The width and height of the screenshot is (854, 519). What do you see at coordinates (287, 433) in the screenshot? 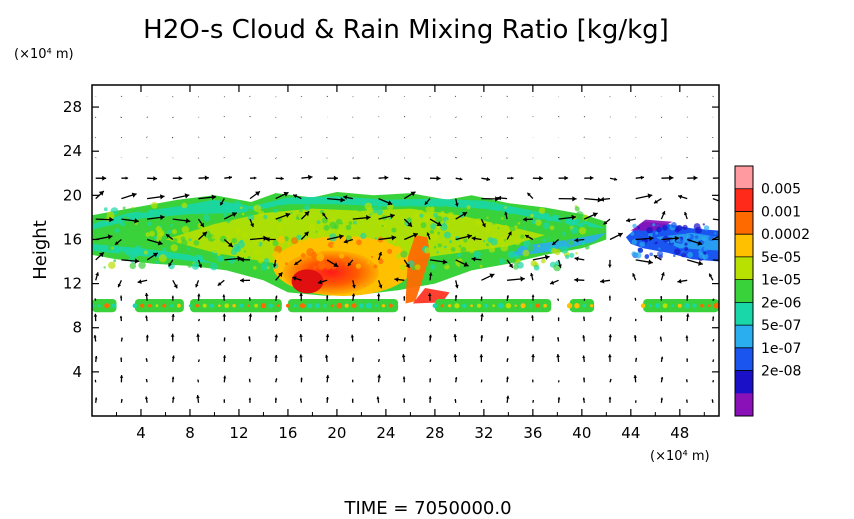
I see `x-tick-label: 16` at bounding box center [287, 433].